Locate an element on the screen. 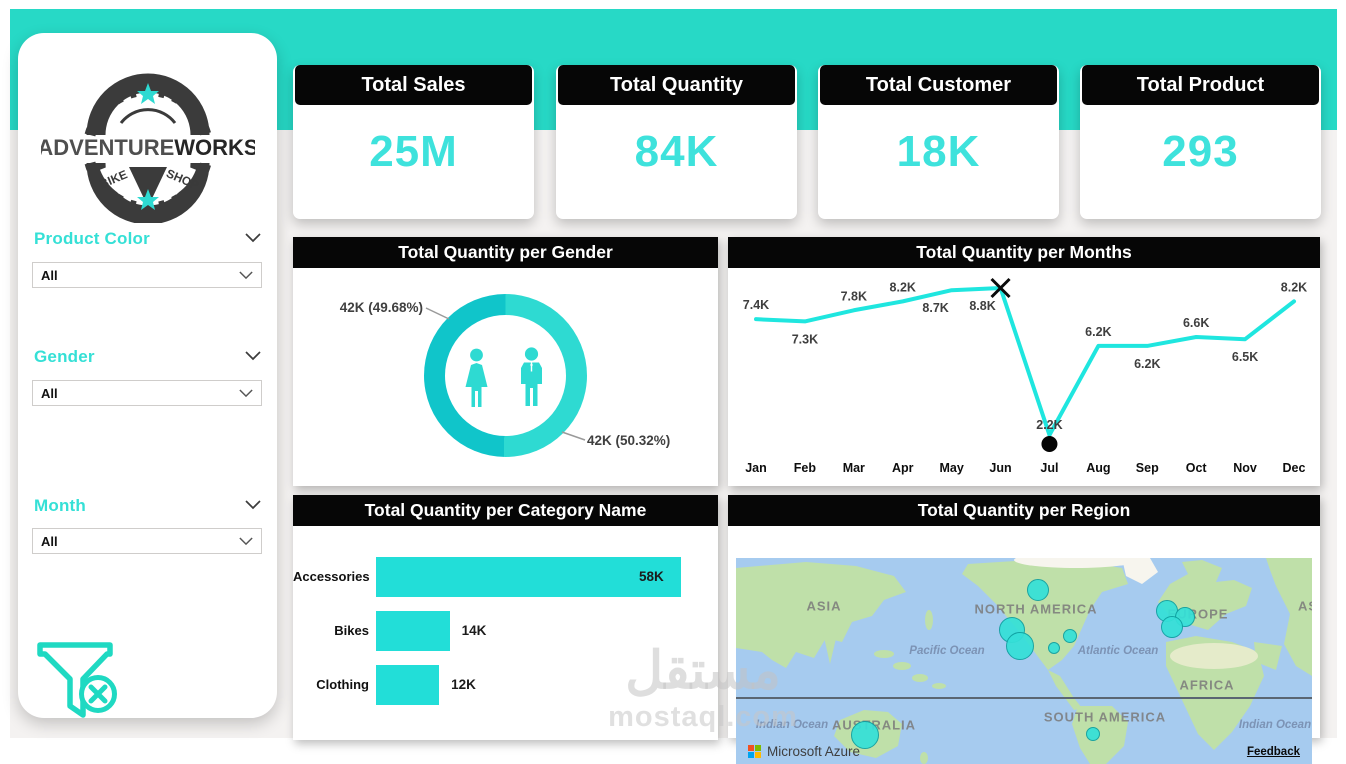 The width and height of the screenshot is (1346, 764). x-icon is located at coordinates (98, 694).